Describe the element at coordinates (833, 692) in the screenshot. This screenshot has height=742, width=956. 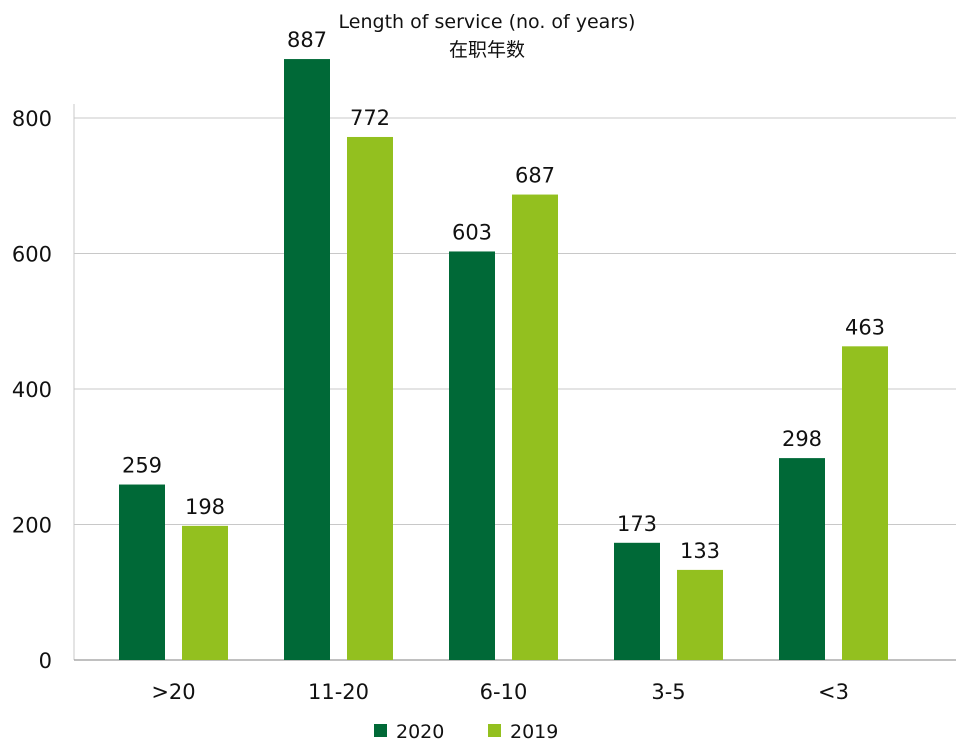
I see `x-category-label: <3` at that location.